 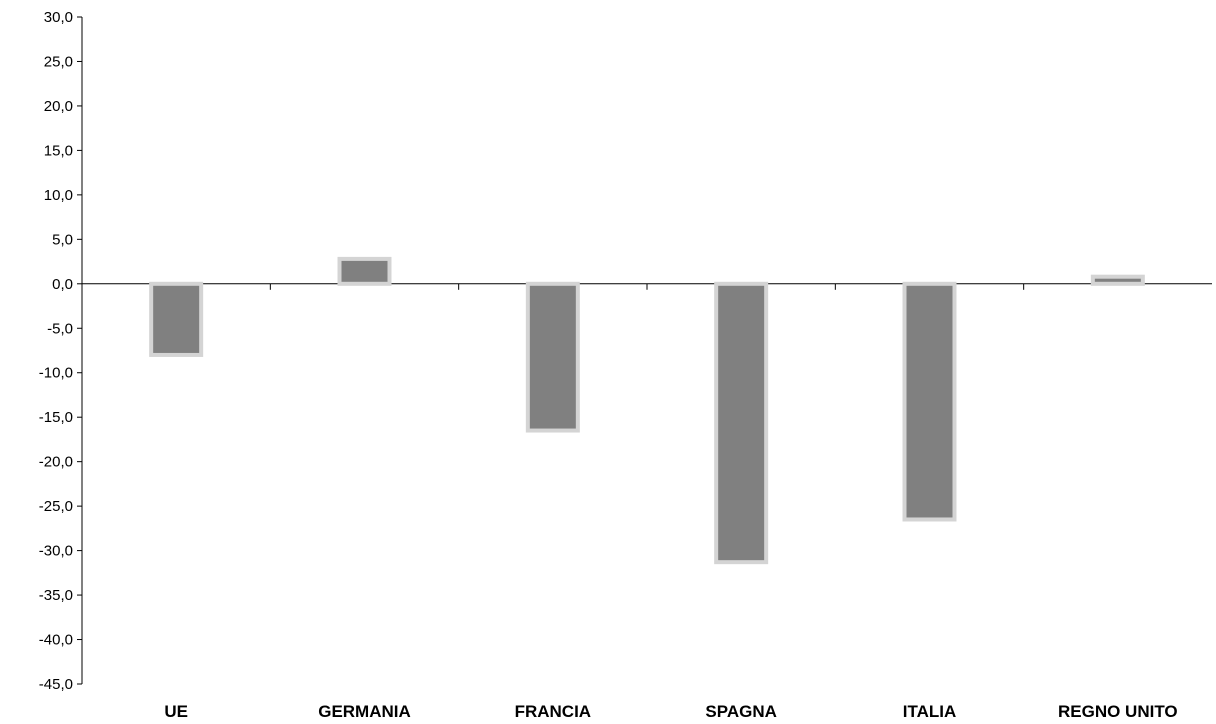 What do you see at coordinates (176, 319) in the screenshot?
I see `bar-ue` at bounding box center [176, 319].